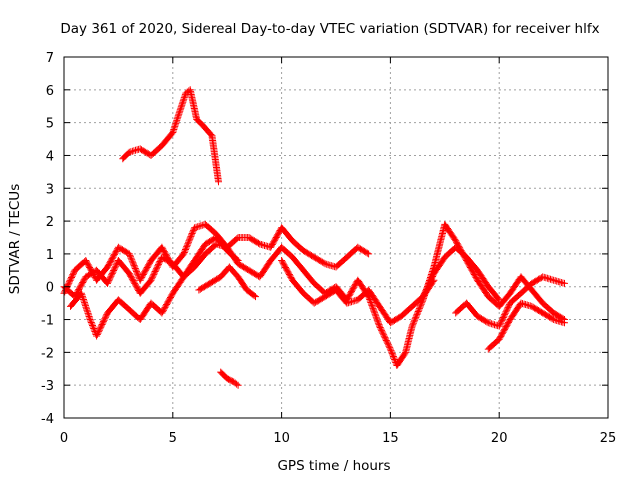  I want to click on x-tick-label: 0, so click(64, 438).